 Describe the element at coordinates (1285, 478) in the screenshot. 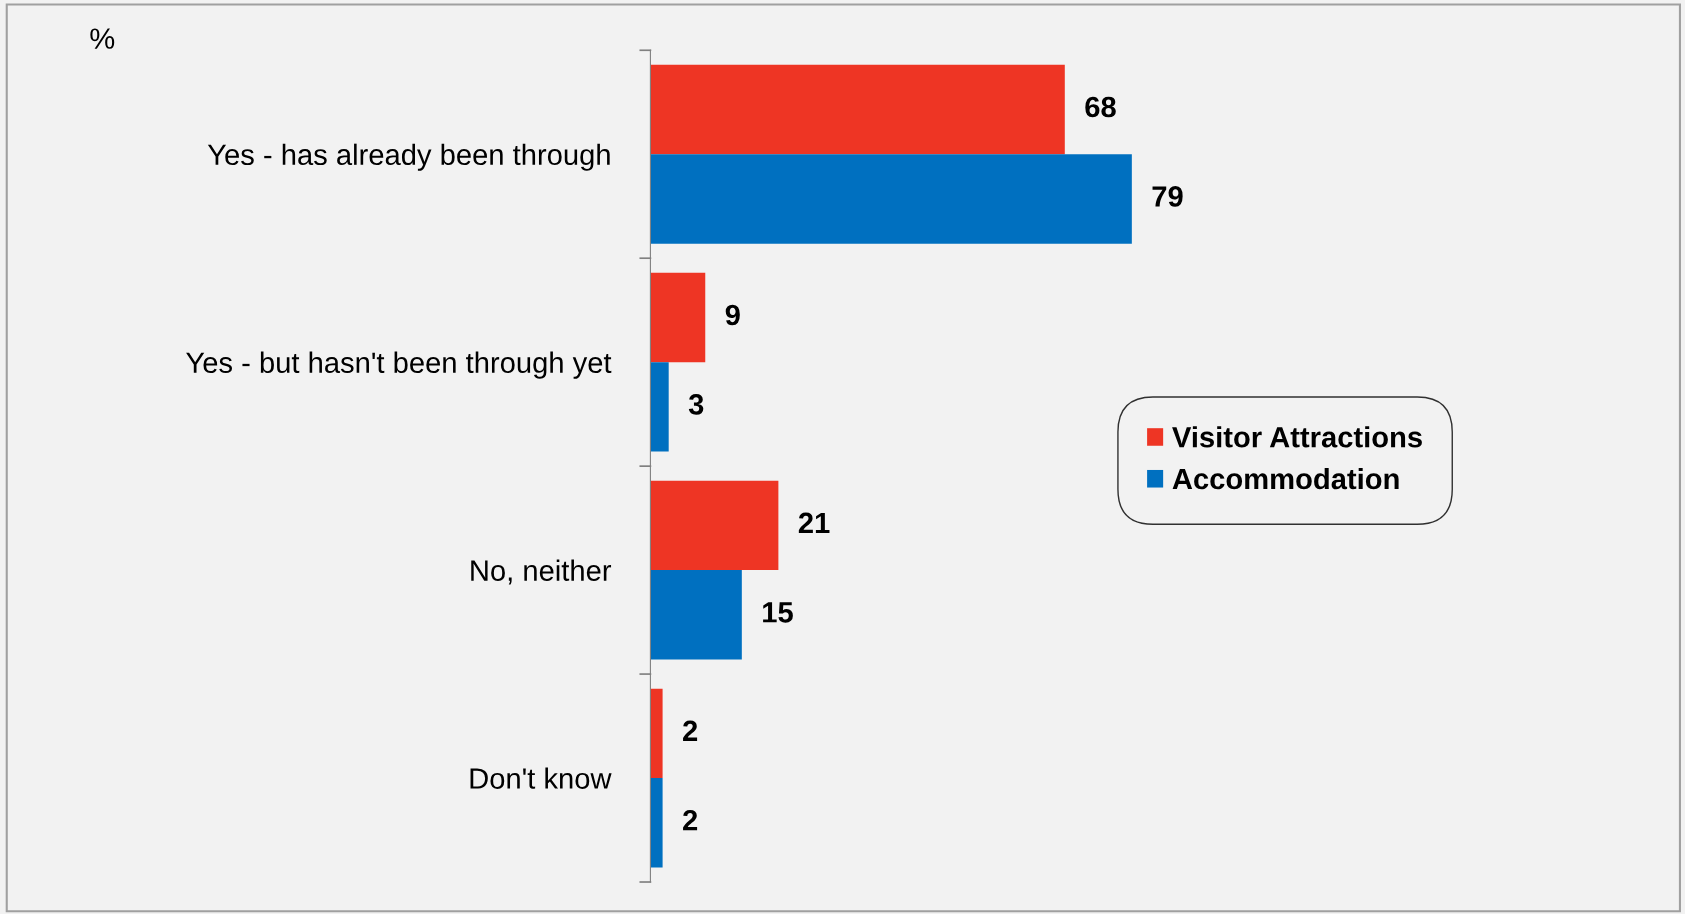

I see `legend-label: Accommodation` at that location.